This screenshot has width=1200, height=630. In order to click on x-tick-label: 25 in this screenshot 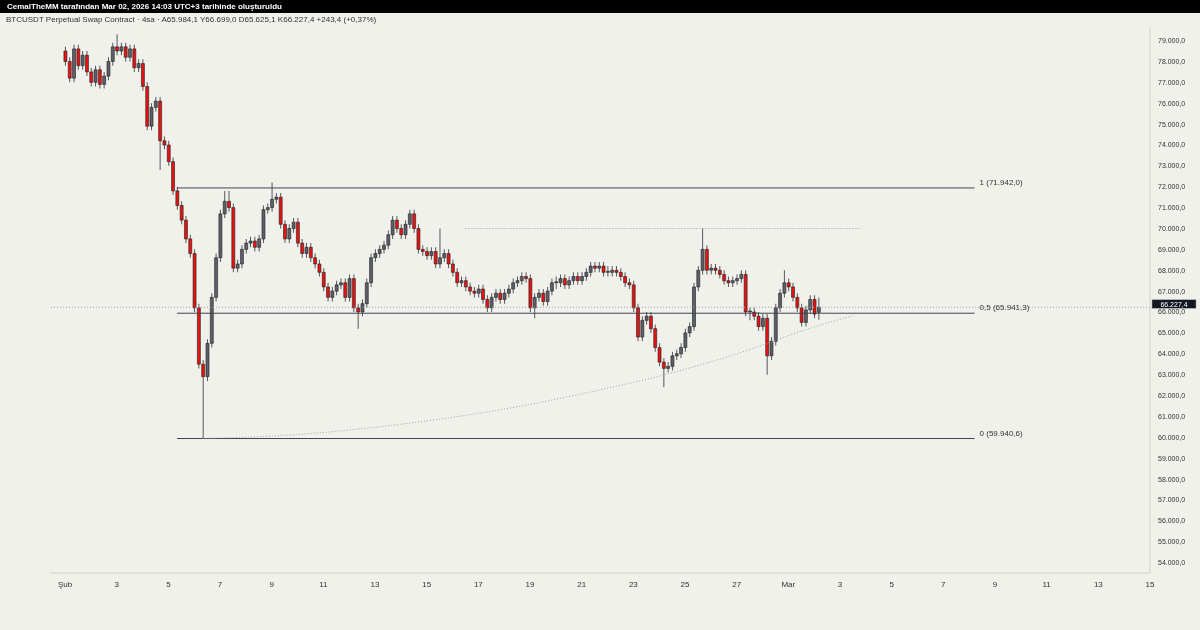, I will do `click(685, 584)`.